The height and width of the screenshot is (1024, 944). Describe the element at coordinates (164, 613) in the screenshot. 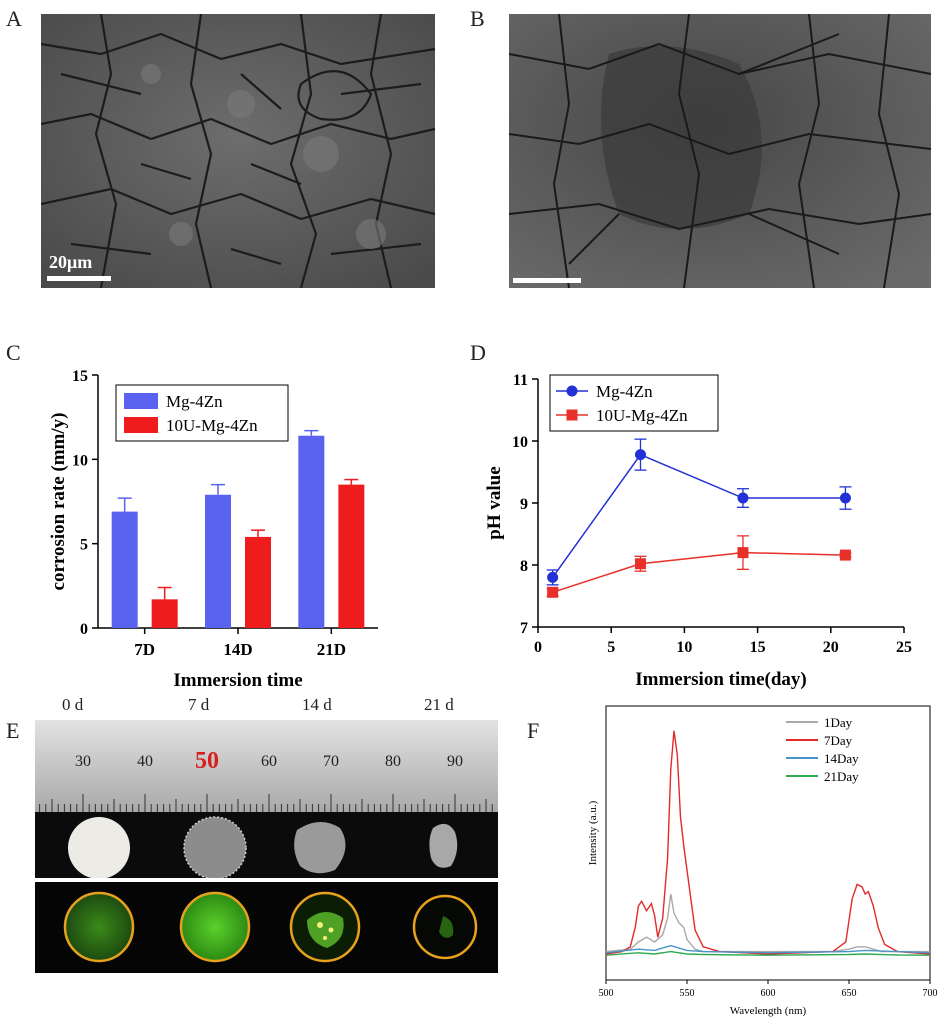

I see `bar-10u-7D` at that location.